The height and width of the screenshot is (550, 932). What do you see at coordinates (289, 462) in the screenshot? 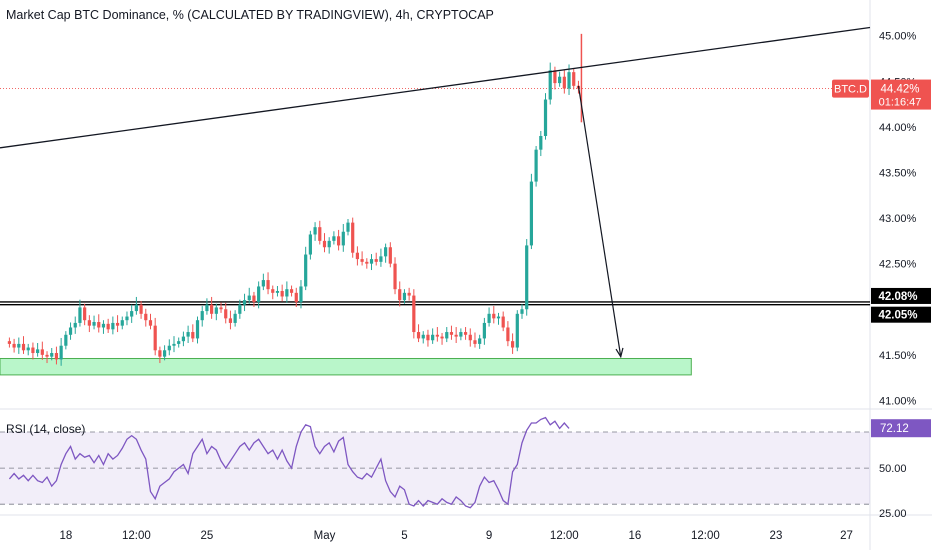
I see `rsi-line` at bounding box center [289, 462].